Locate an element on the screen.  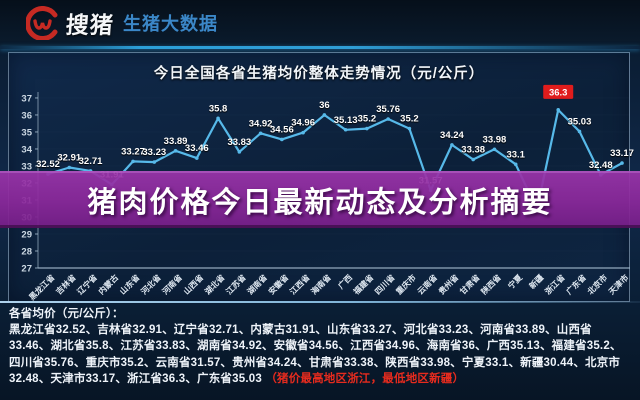
site-header: 搜猪 生猪大数据 is located at coordinates (320, 23).